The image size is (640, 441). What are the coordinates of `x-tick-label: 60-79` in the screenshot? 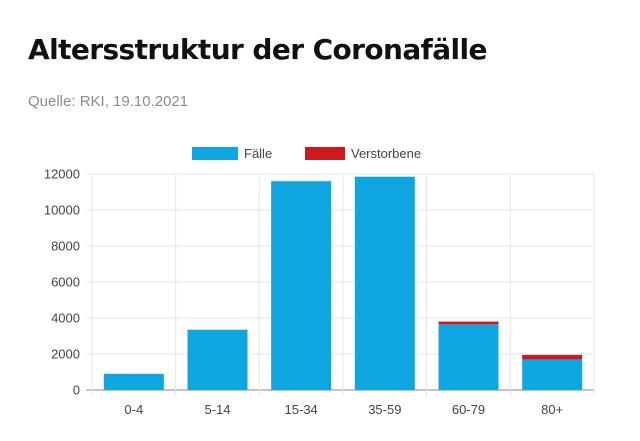 It's located at (468, 409).